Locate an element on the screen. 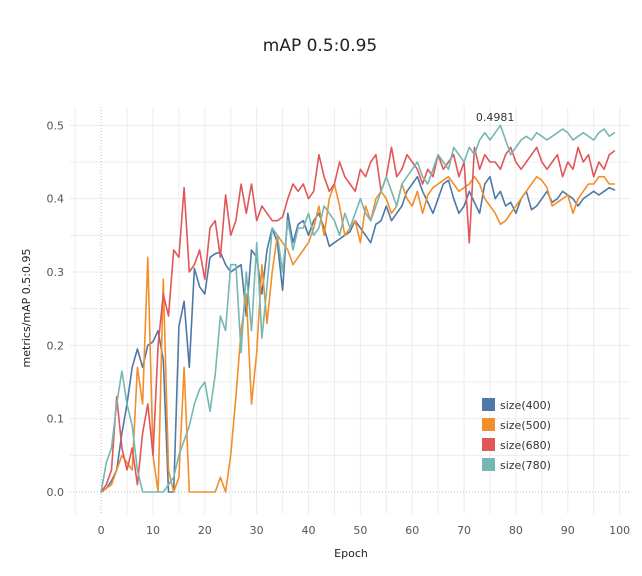 Image resolution: width=642 pixels, height=576 pixels. x-tick-label: 80 is located at coordinates (516, 530).